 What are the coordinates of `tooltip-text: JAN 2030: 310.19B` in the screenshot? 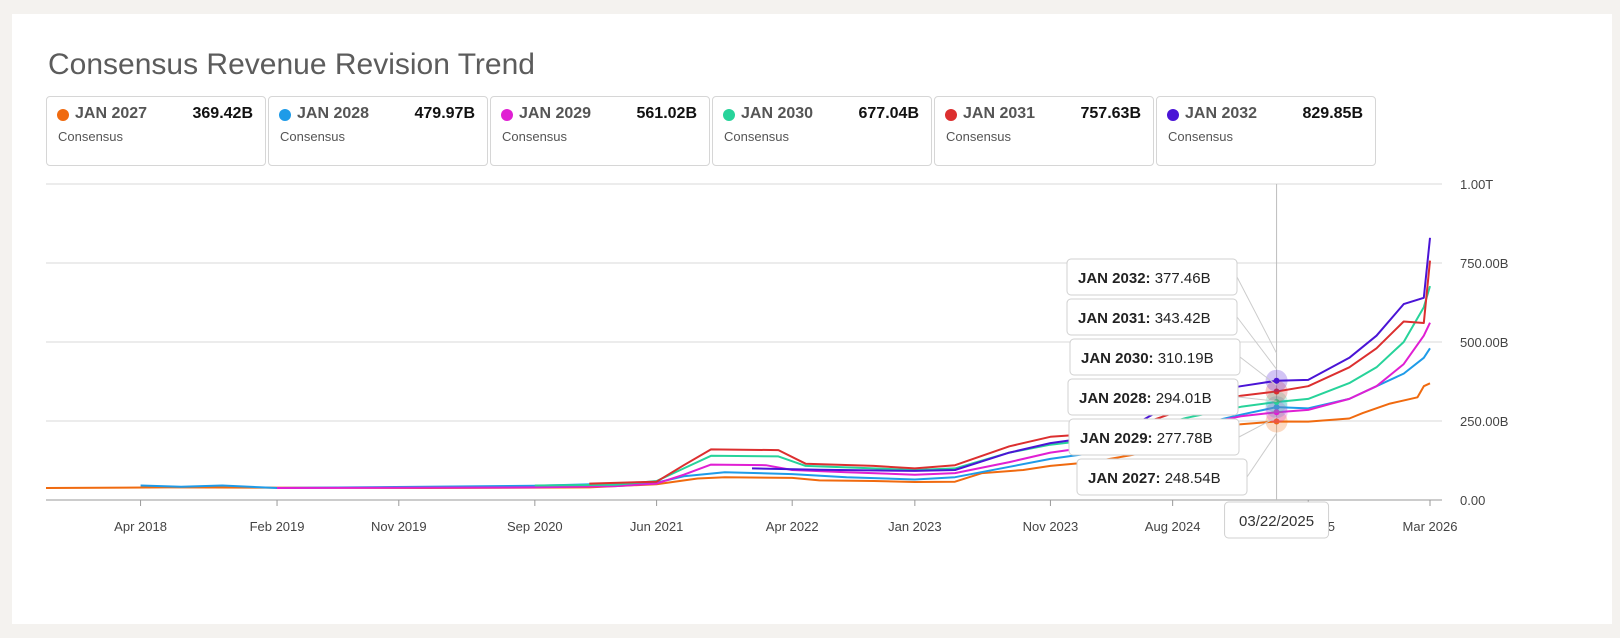 It's located at (1147, 358).